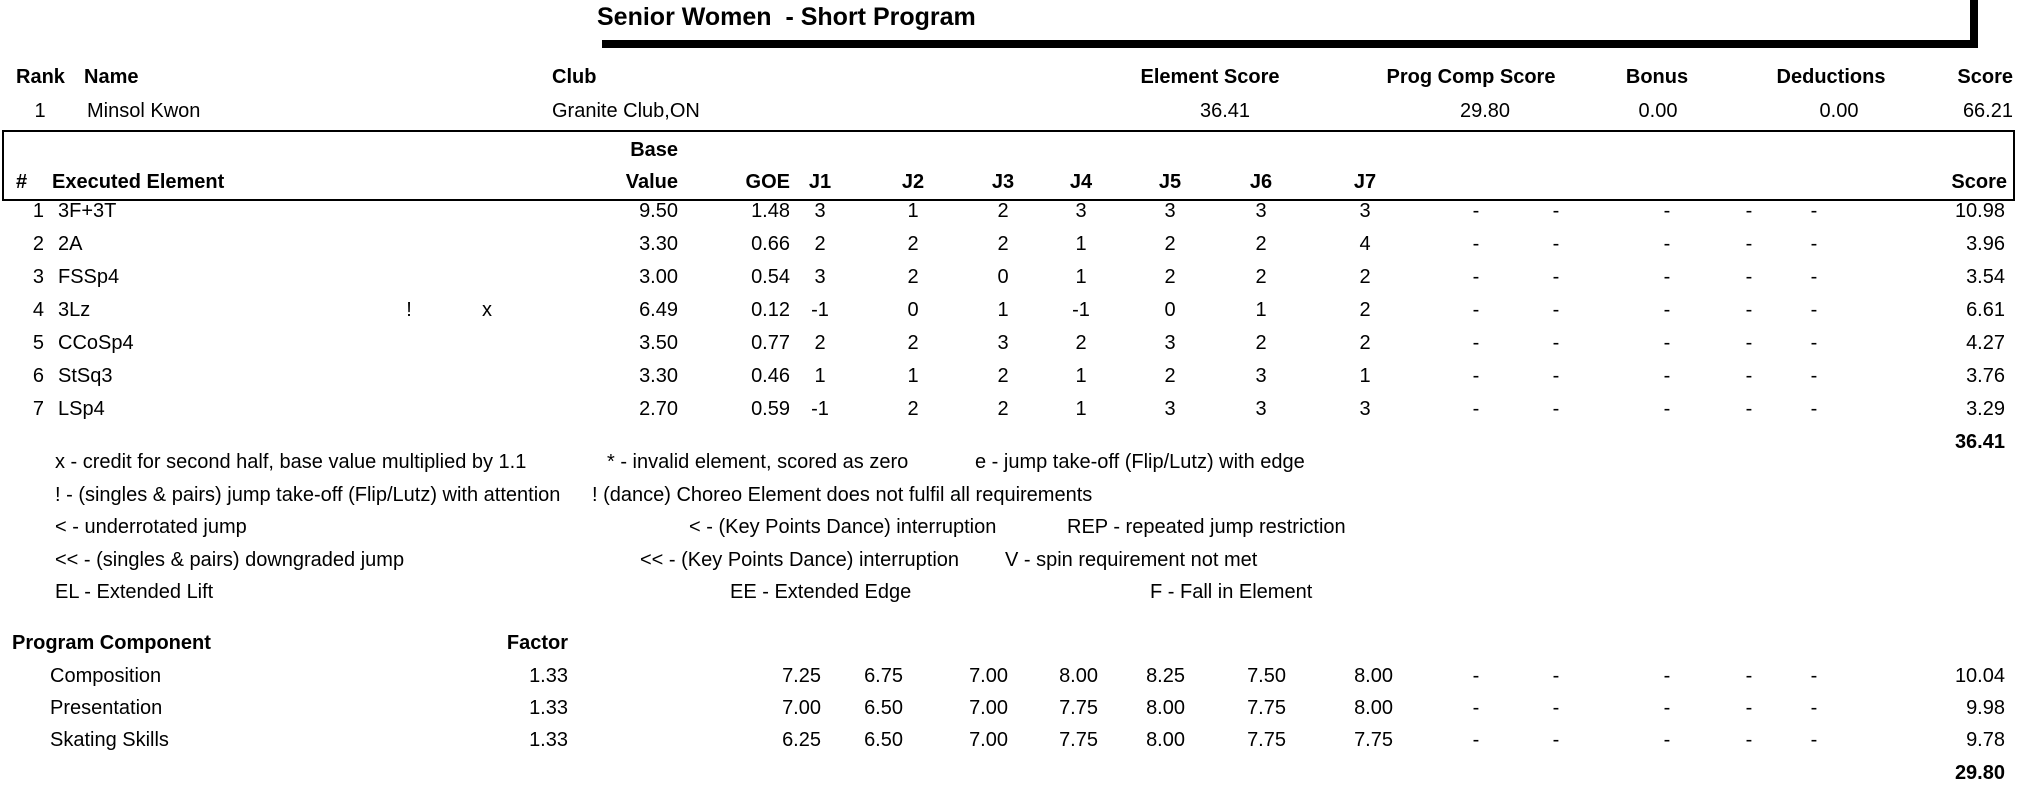 Image resolution: width=2020 pixels, height=800 pixels. What do you see at coordinates (1987, 111) in the screenshot?
I see `total-score-value: 66.21` at bounding box center [1987, 111].